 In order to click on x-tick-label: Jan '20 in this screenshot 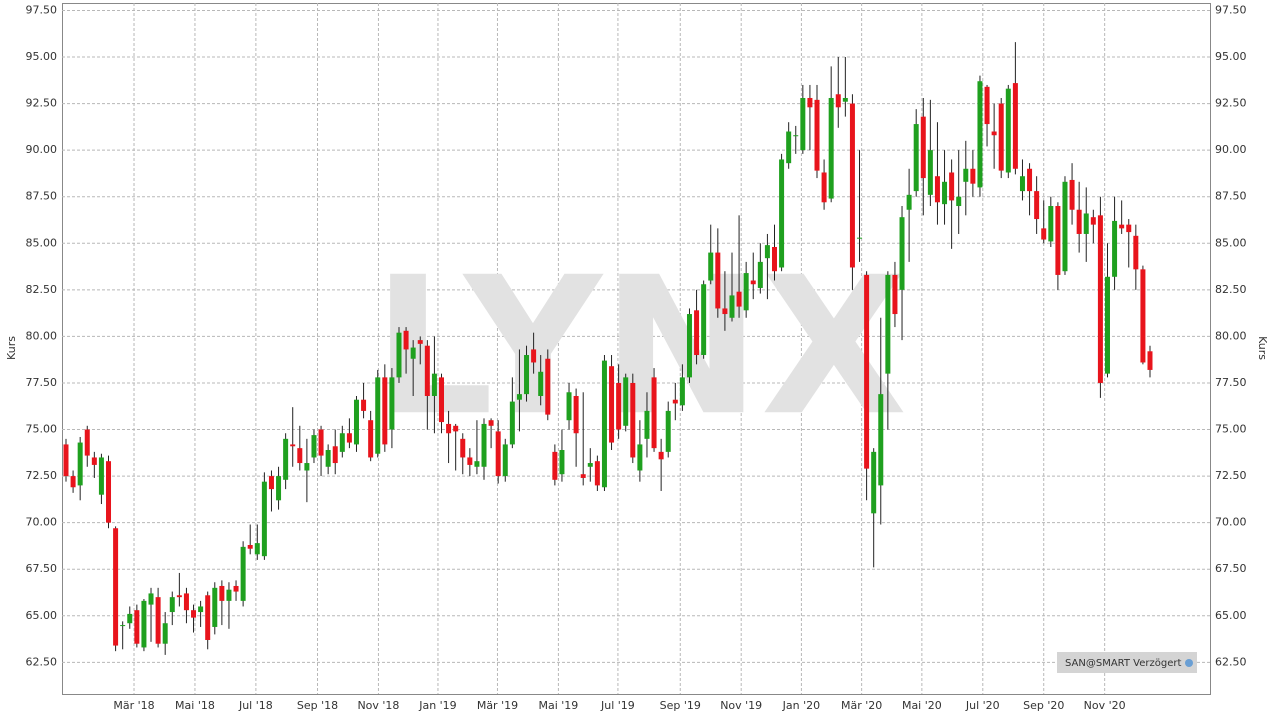, I will do `click(801, 705)`.